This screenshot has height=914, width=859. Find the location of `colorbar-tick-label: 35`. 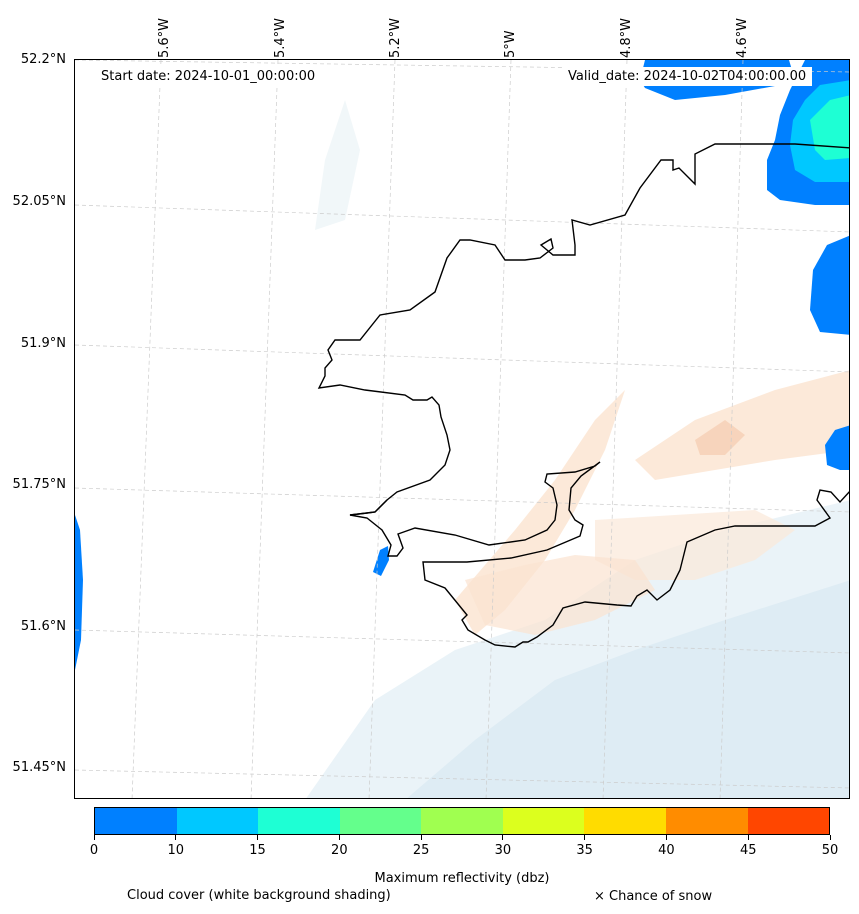

colorbar-tick-label: 35 is located at coordinates (584, 850).